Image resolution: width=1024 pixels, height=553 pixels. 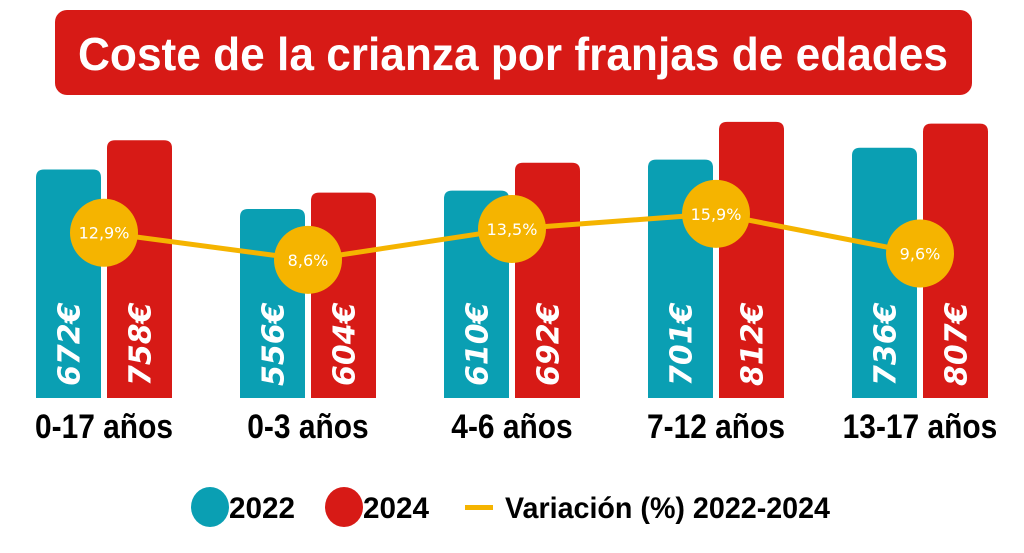 What do you see at coordinates (667, 508) in the screenshot?
I see `legend-label-variation: Variación (%) 2022-2024` at bounding box center [667, 508].